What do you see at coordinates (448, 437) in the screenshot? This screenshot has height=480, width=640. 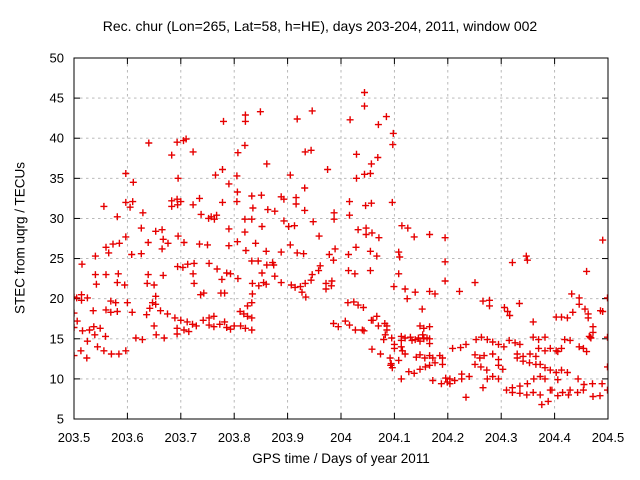 I see `x-tick-label: 204.2` at bounding box center [448, 437].